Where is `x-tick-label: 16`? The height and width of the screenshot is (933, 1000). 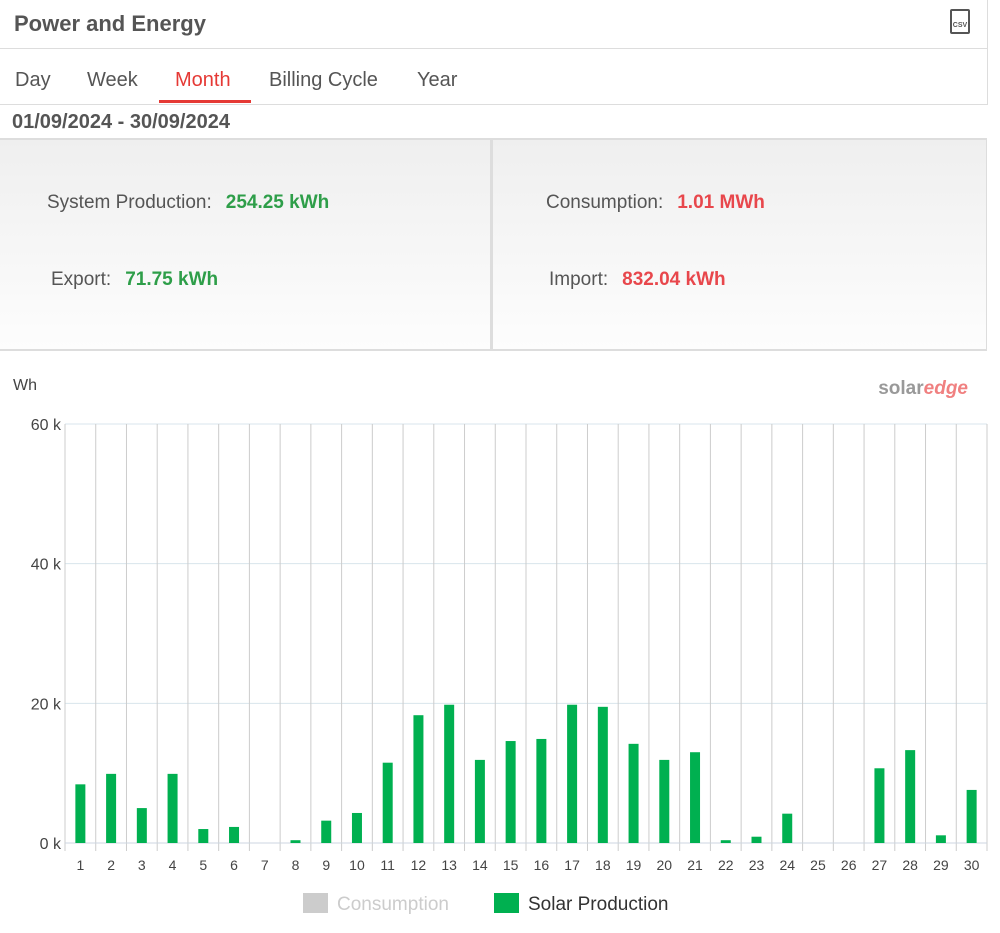
x-tick-label: 16 is located at coordinates (542, 865).